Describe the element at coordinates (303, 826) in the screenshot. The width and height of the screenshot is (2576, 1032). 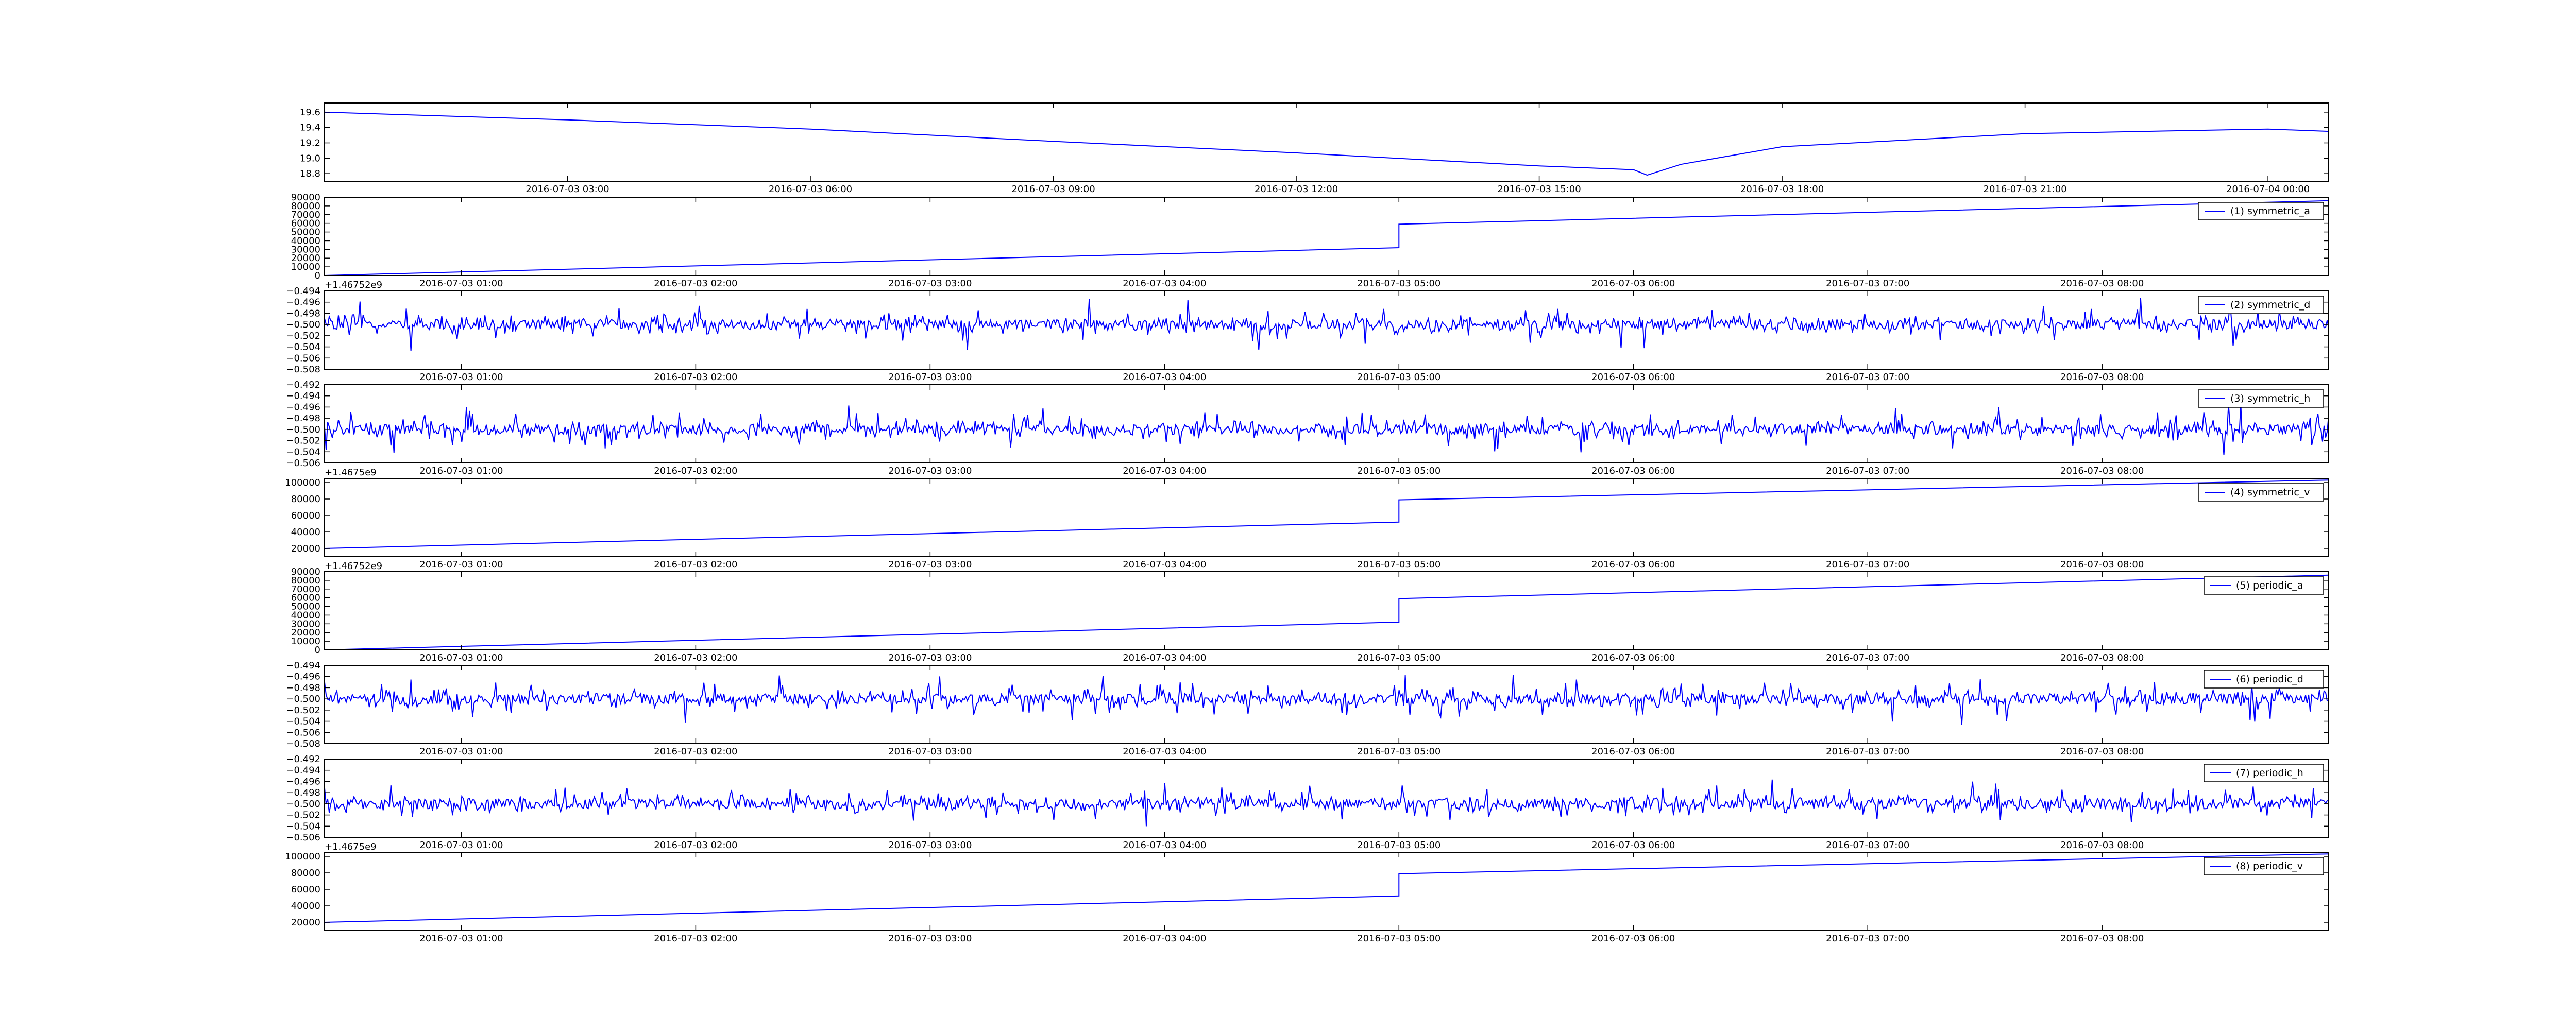
I see `y-tick-label: −0.504` at that location.